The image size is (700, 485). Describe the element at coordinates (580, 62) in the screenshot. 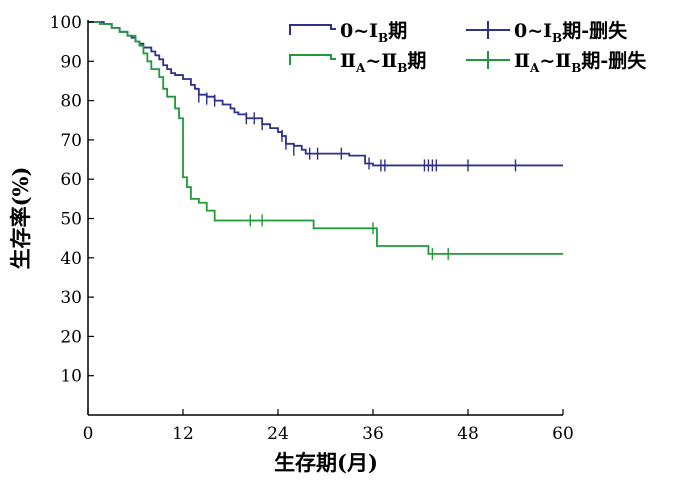

I see `legend-label: ⅡA~ⅡB期-删失` at that location.